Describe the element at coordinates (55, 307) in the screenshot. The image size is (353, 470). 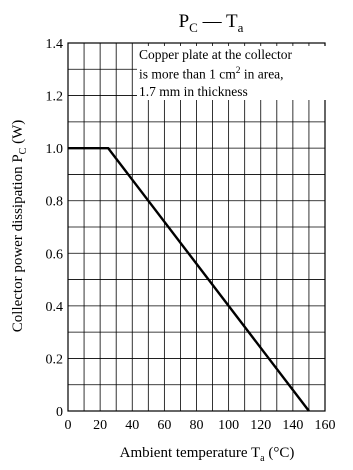
I see `y-tick-label: 0.4` at that location.